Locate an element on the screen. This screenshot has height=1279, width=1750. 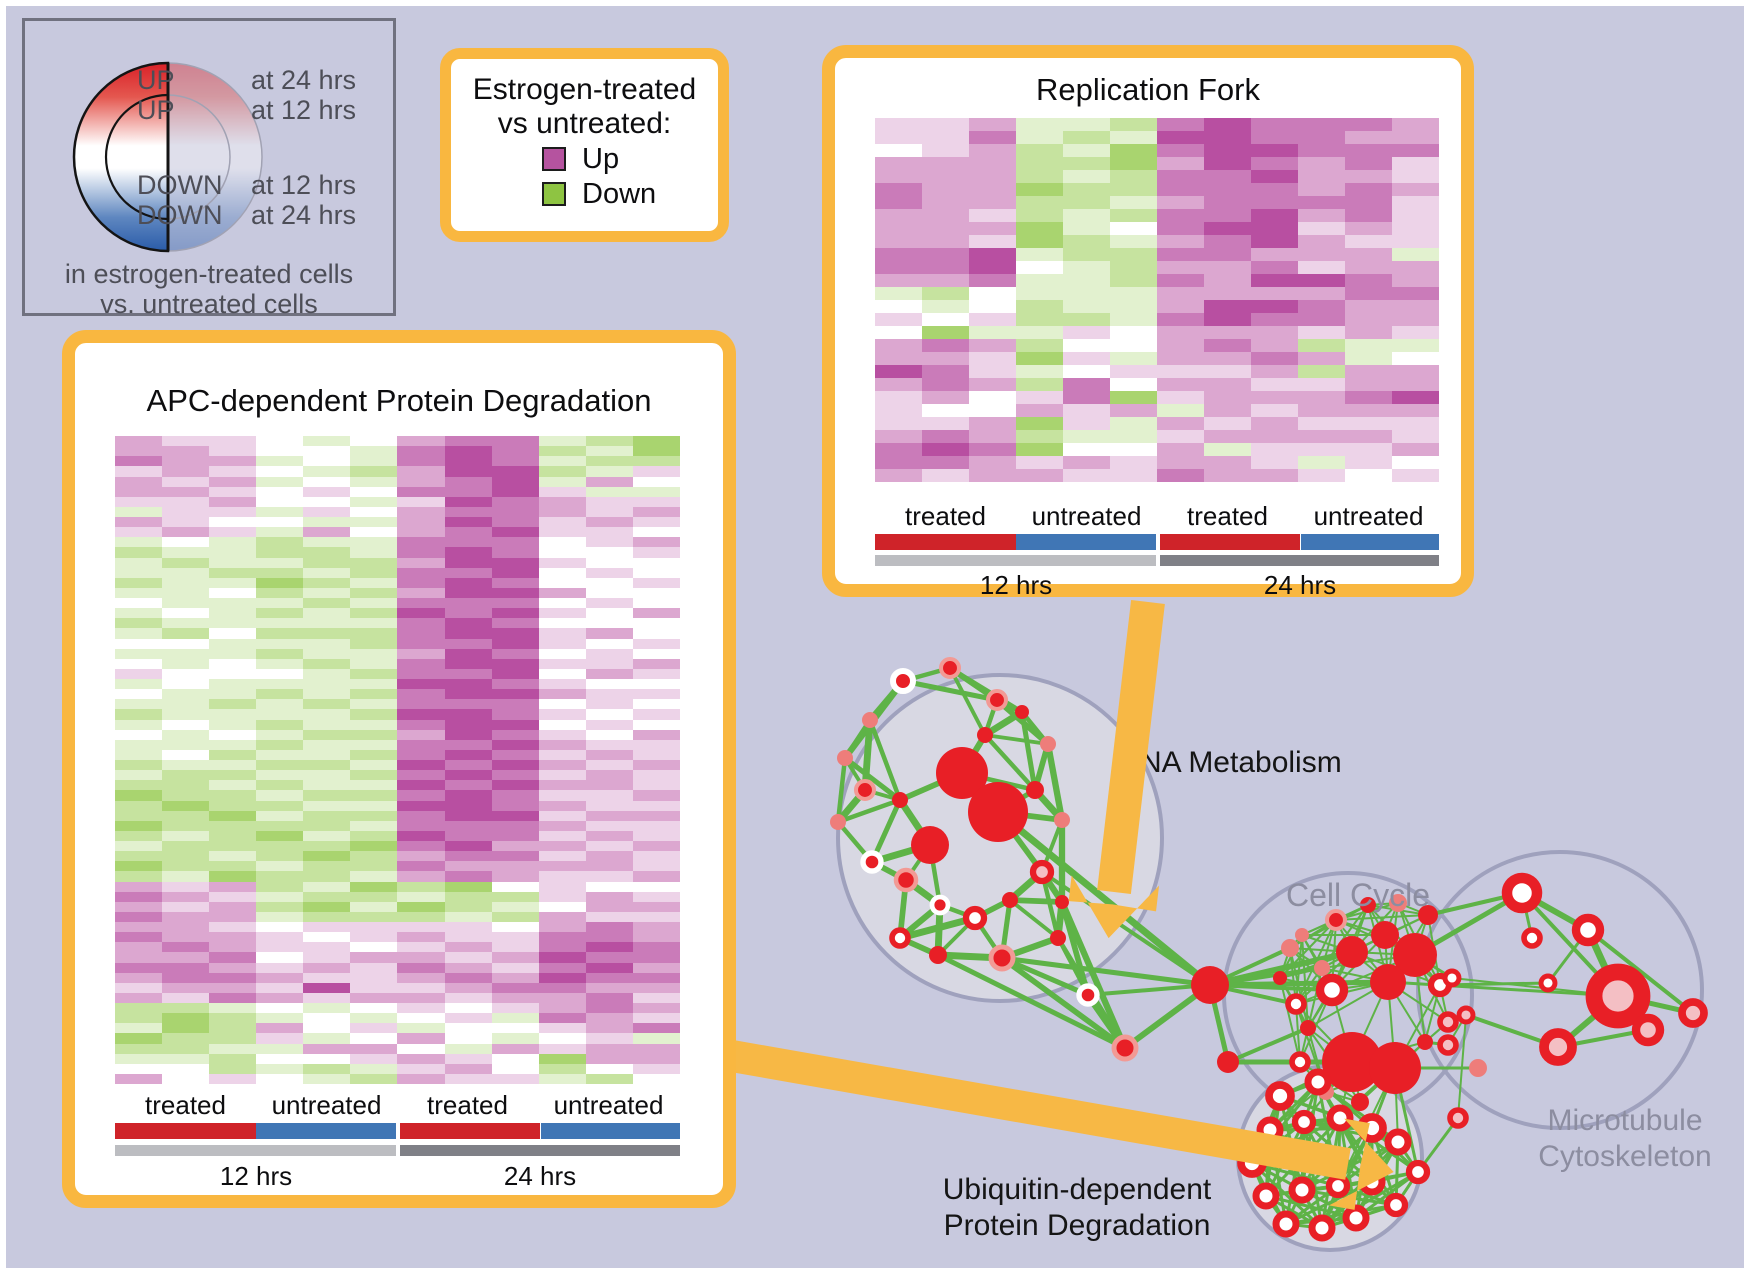
estrogen-legend-title-line1: Estrogen-treated is located at coordinates (584, 89).